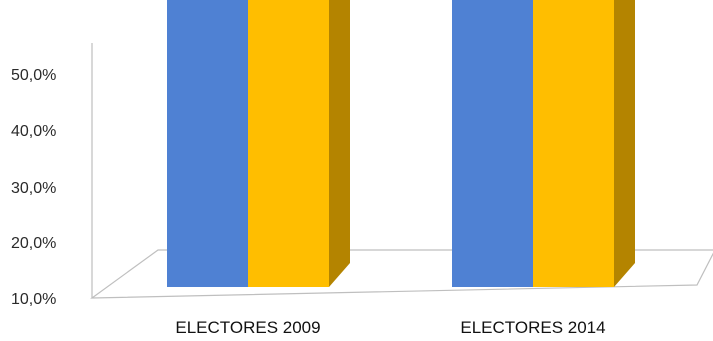  I want to click on category-labels: ELECTORES 2009 ELECTORES 2014, so click(390, 327).